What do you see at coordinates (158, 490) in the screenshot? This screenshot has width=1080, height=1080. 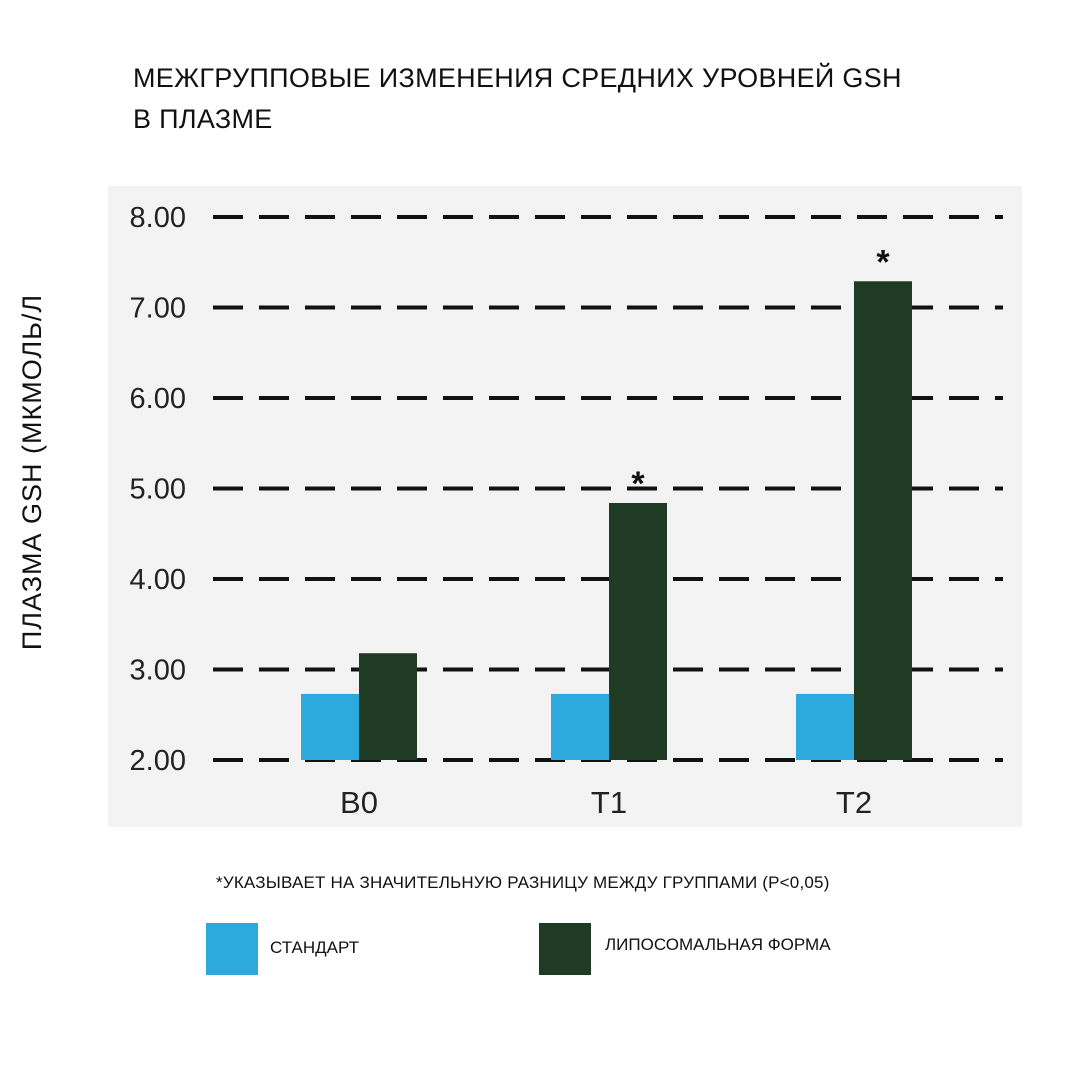 I see `y-tick-label-3: 5.00` at bounding box center [158, 490].